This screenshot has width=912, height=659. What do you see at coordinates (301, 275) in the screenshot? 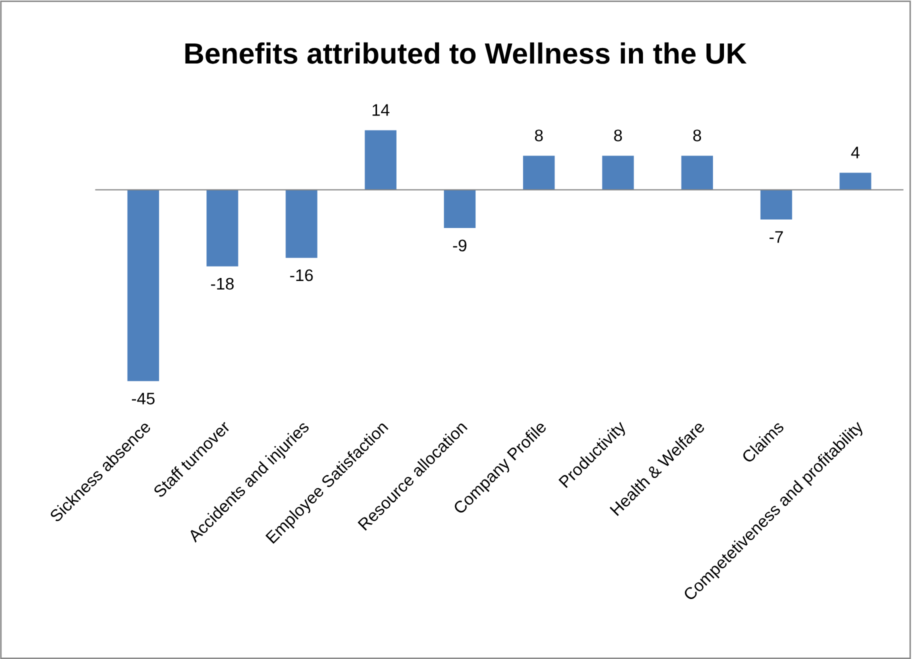
I see `data-label: -16` at bounding box center [301, 275].